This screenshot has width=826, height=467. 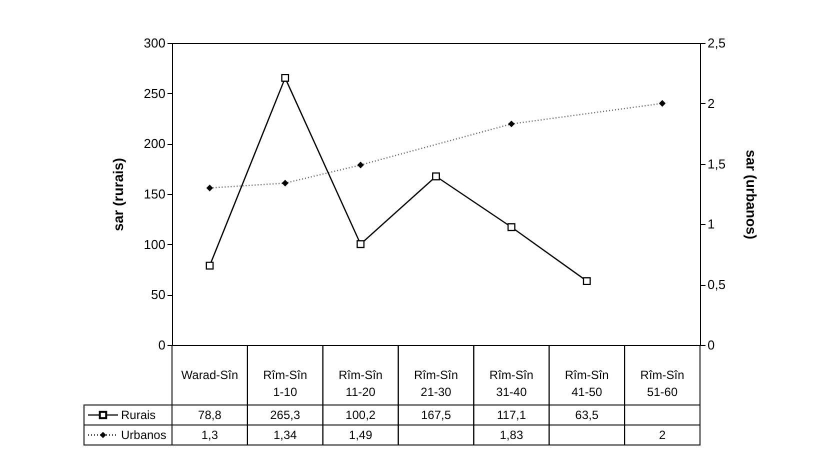 What do you see at coordinates (155, 43) in the screenshot?
I see `y-tick-label: 300` at bounding box center [155, 43].